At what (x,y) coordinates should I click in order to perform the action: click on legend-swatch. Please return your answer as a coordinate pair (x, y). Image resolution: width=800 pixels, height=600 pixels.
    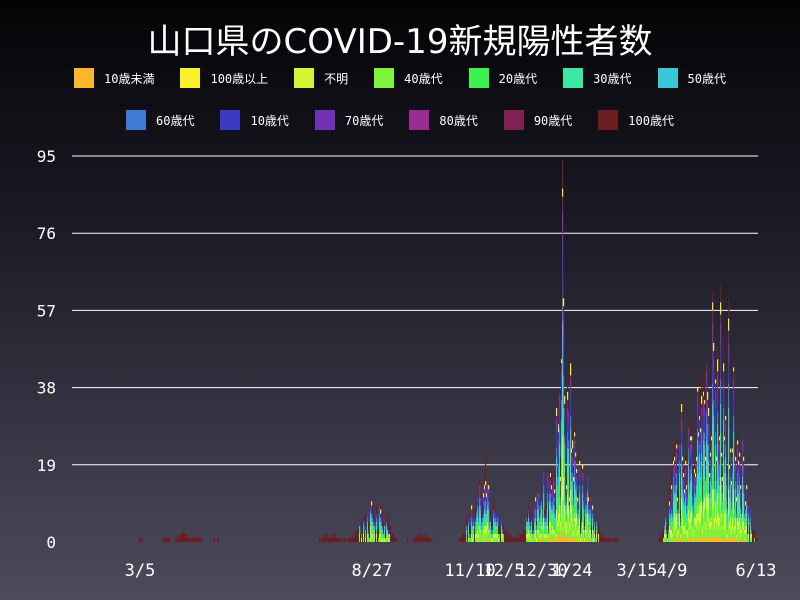
    Looking at the image, I should click on (478, 78).